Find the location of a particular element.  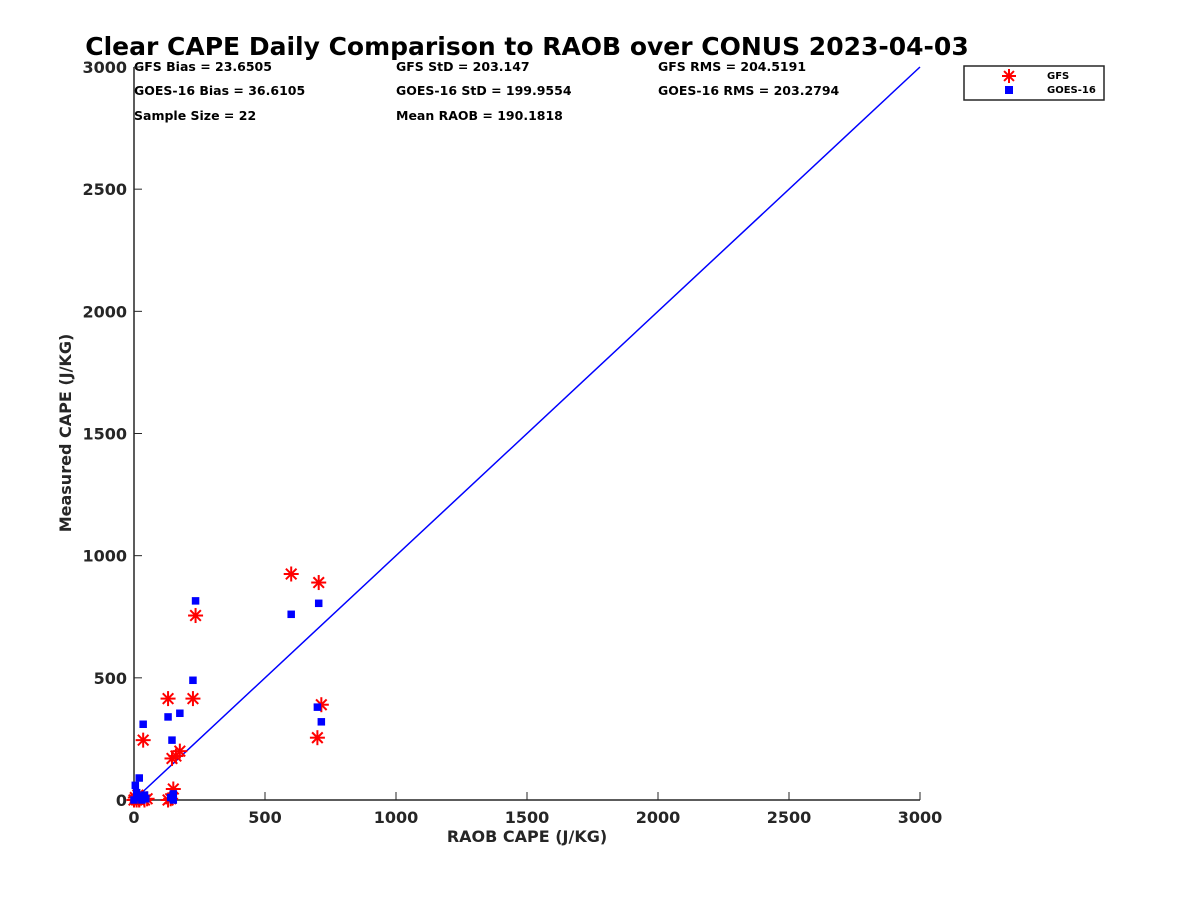

x-tick-label: 0 is located at coordinates (133, 817).